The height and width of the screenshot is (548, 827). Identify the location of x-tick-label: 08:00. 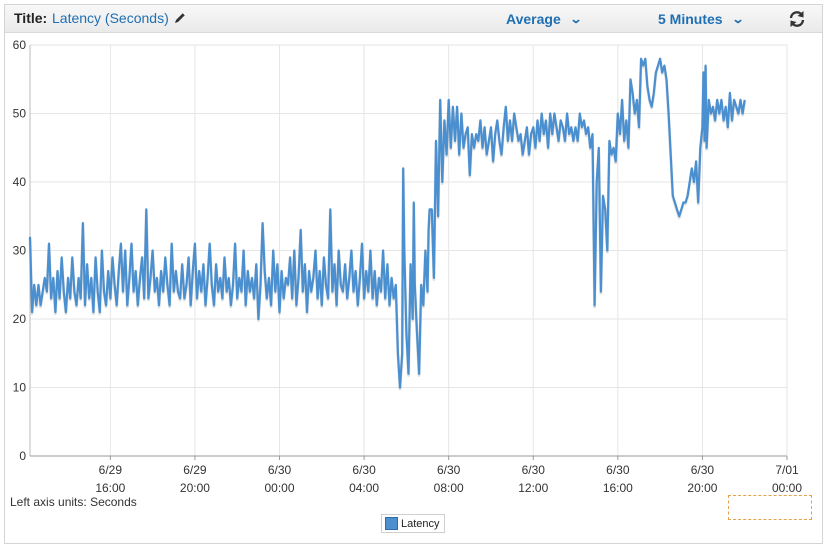
(449, 488).